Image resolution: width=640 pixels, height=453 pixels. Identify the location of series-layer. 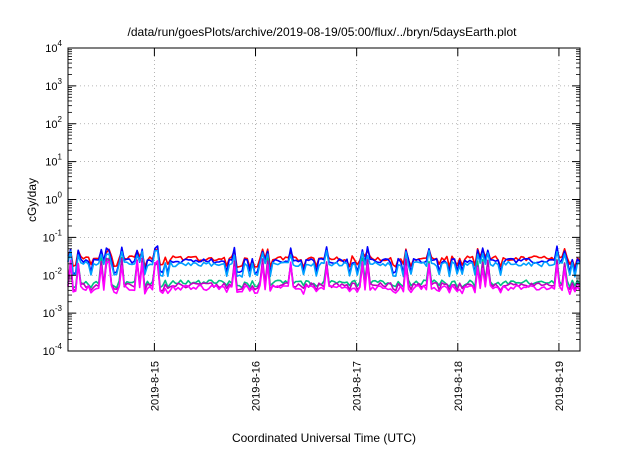
(324, 270).